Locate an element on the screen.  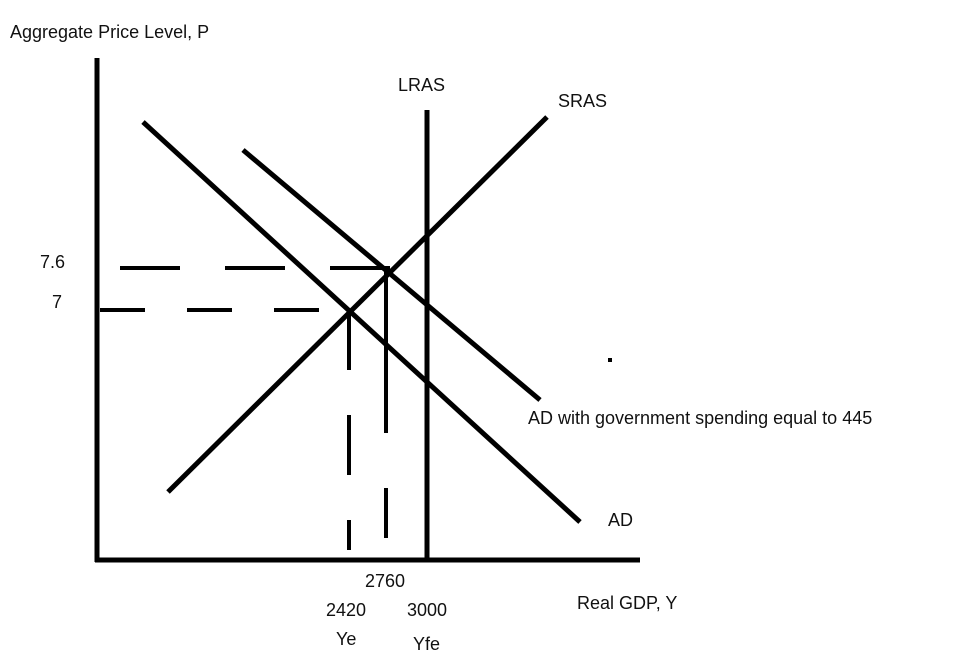
y-axis-label: Aggregate Price Level, P is located at coordinates (109, 32).